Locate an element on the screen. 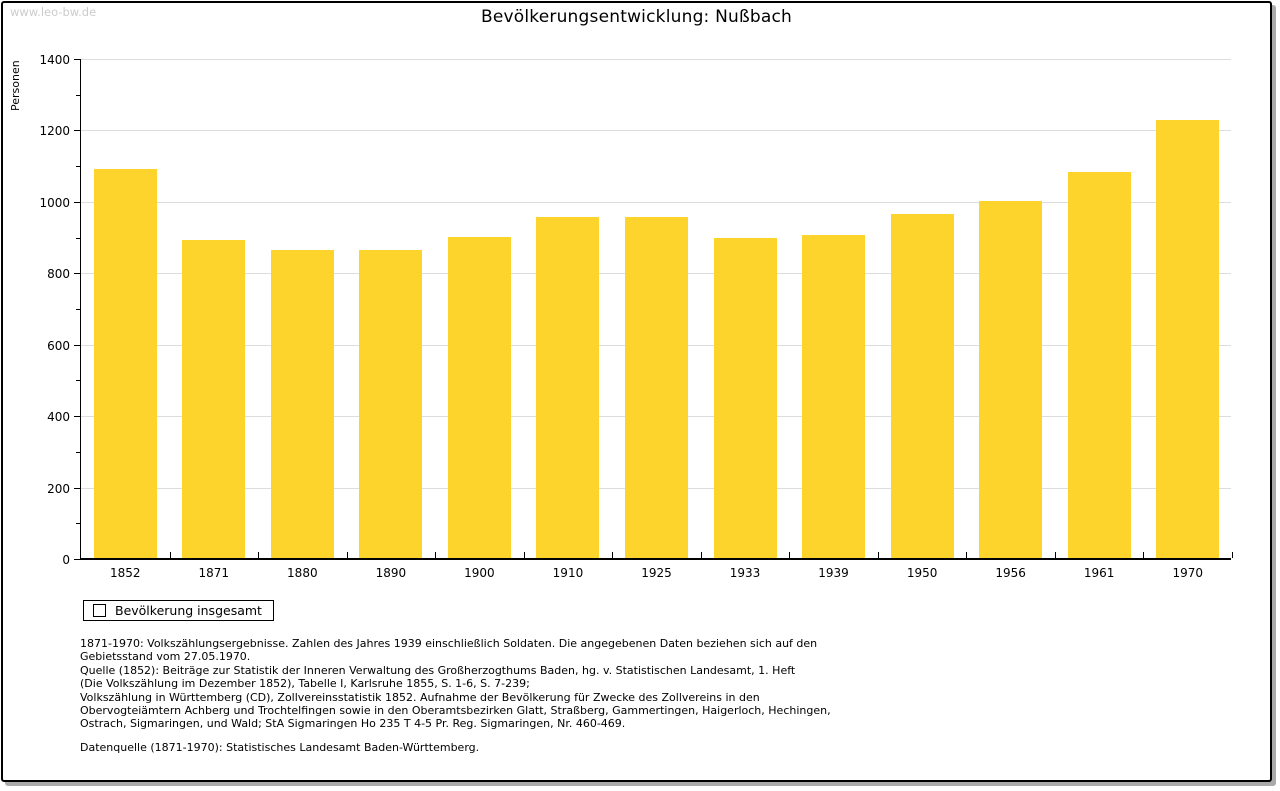 This screenshot has width=1280, height=791. watermark: www.leo-bw.de is located at coordinates (53, 12).